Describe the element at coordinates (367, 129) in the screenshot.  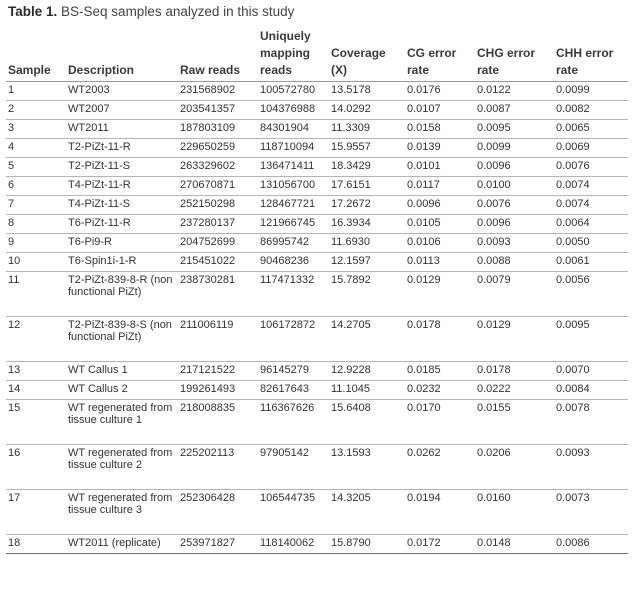
I see `coverage-cell: 11.3309` at that location.